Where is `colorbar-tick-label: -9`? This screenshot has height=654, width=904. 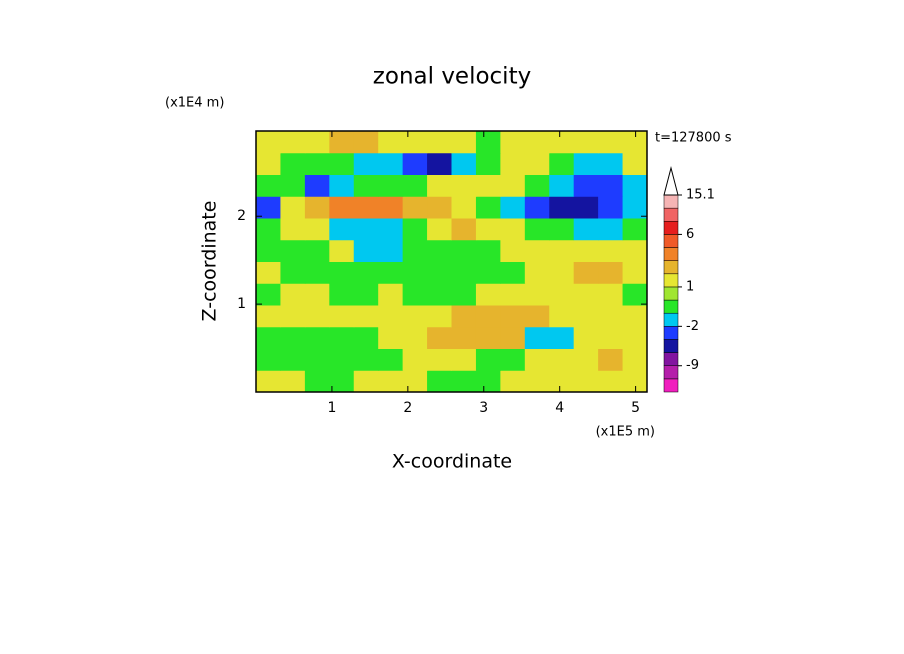
colorbar-tick-label: -9 is located at coordinates (692, 365).